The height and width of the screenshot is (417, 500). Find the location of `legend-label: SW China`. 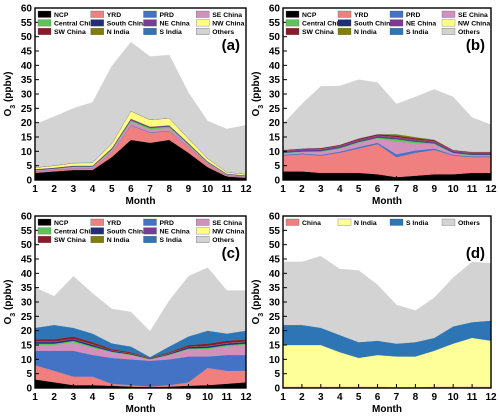

legend-label: SW China is located at coordinates (70, 240).